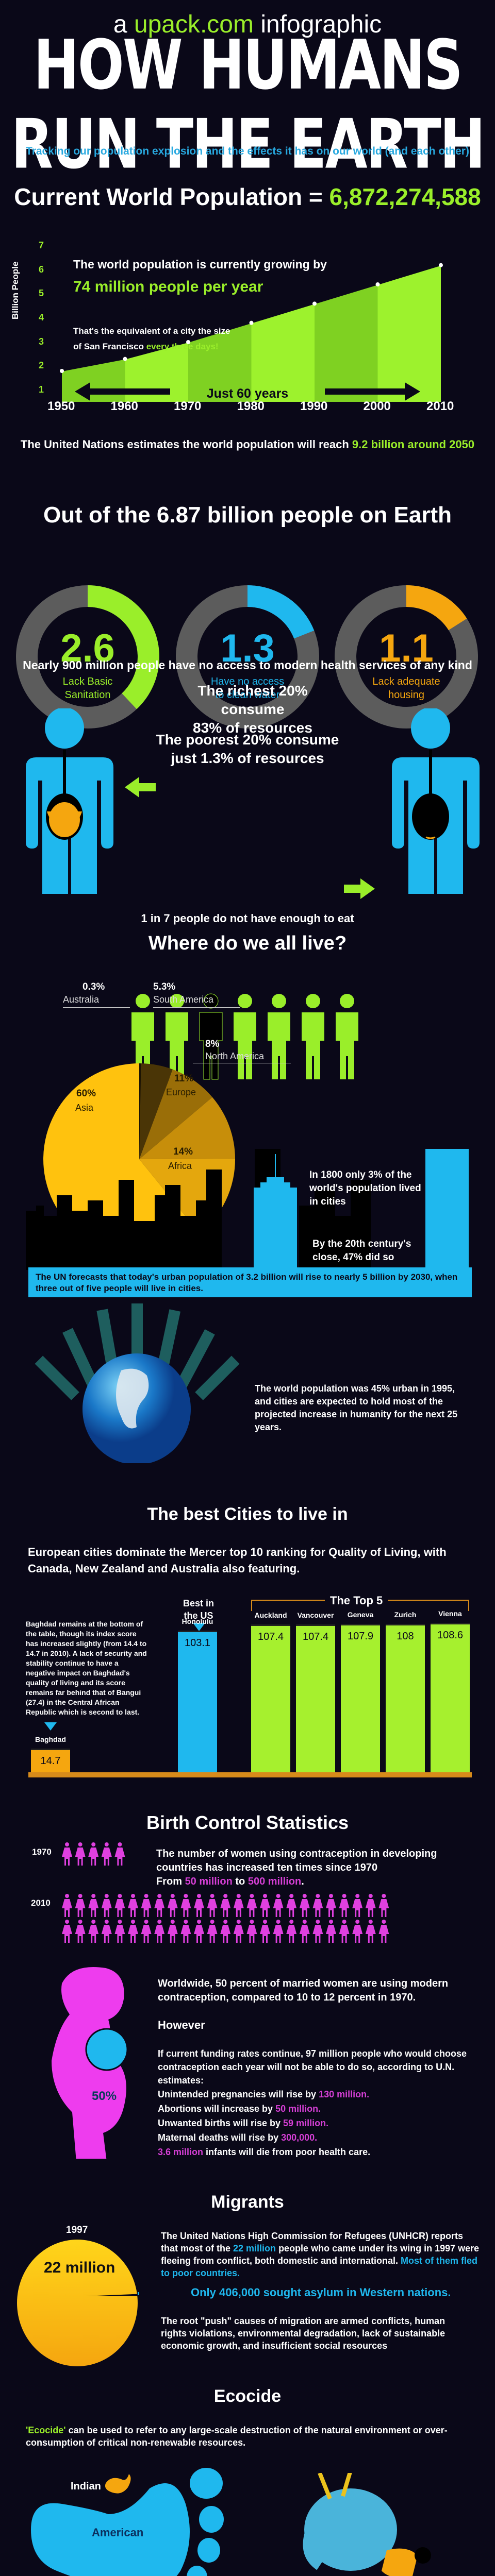 Image resolution: width=495 pixels, height=2576 pixels. I want to click on migrants-circle-value: 22 million, so click(80, 2267).